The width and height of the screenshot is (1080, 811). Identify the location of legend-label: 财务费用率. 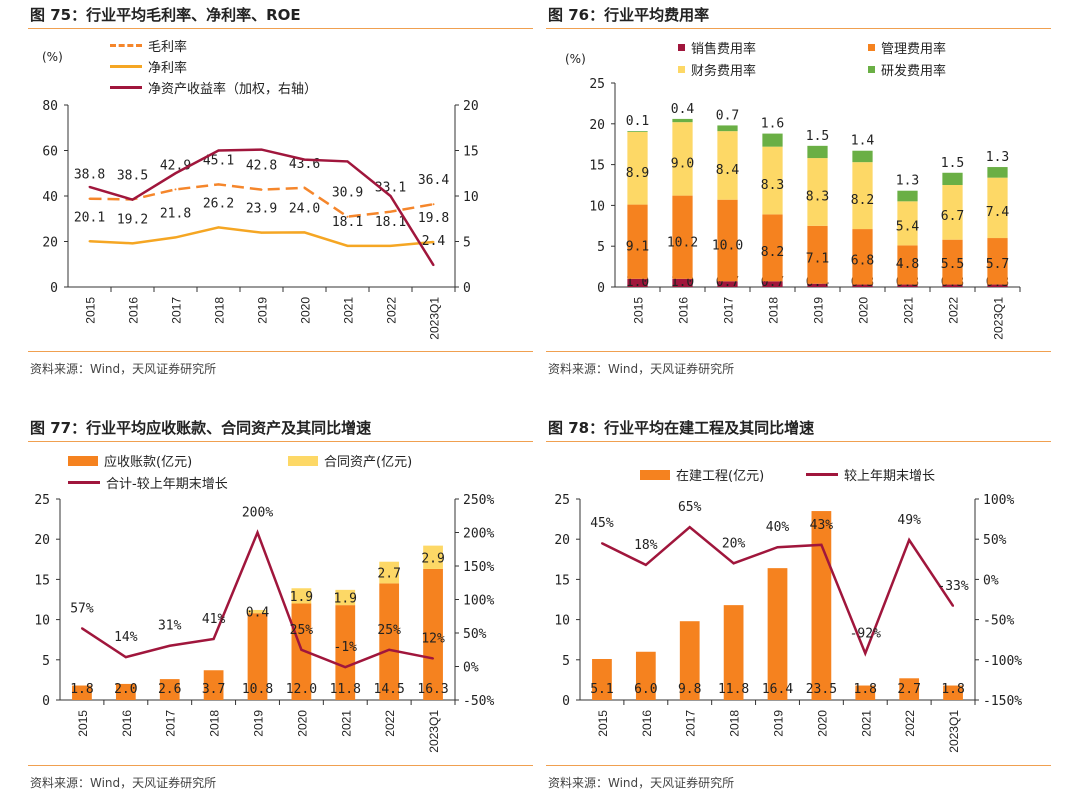
(724, 71).